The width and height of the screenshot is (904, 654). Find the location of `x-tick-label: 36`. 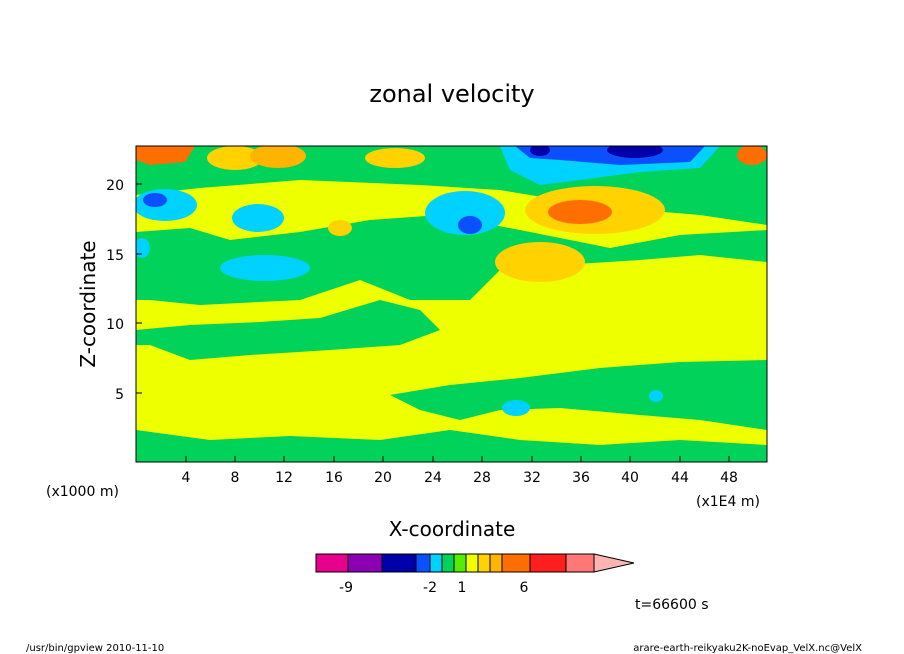

x-tick-label: 36 is located at coordinates (581, 478).